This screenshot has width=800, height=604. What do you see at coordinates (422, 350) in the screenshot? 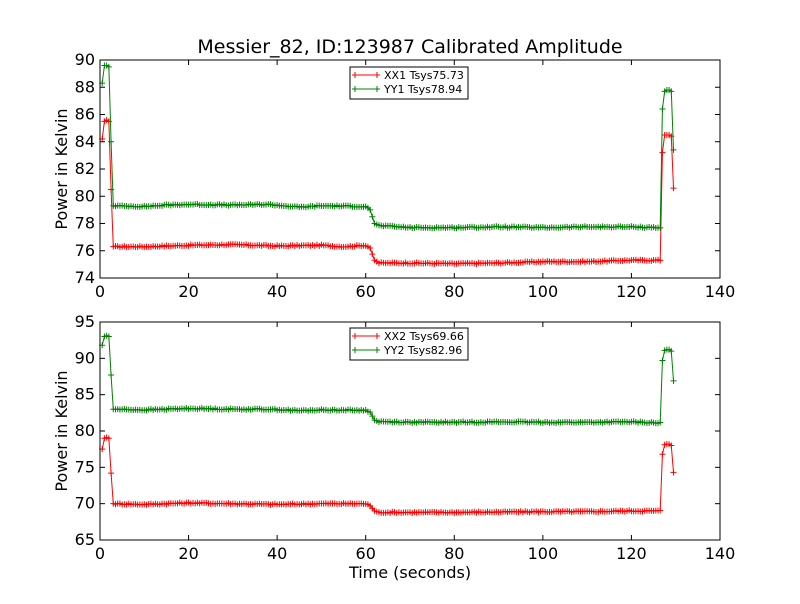
I see `legend-label: YY2 Tsys82.96` at bounding box center [422, 350].